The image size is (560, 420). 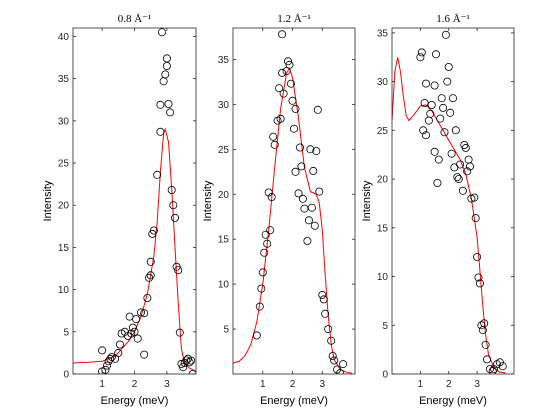 I want to click on panel-title: 1.6 Å⁻¹, so click(x=453, y=19).